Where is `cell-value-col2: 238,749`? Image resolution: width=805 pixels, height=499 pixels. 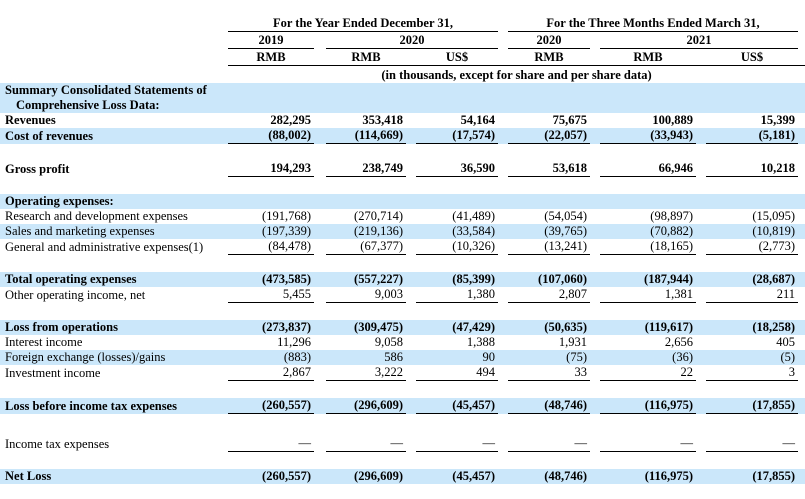 cell-value-col2: 238,749 is located at coordinates (366, 169).